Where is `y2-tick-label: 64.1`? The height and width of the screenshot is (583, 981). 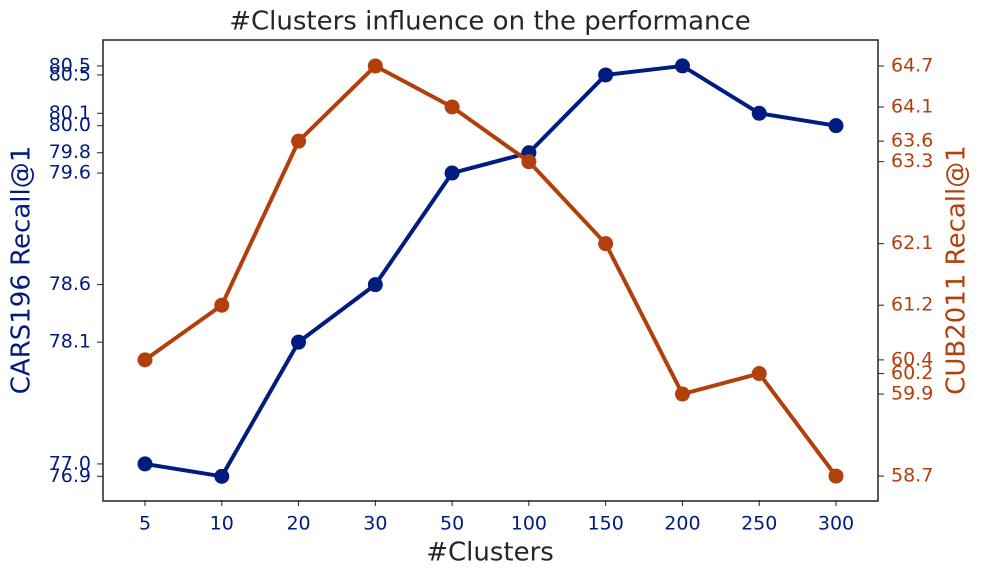
y2-tick-label: 64.1 is located at coordinates (912, 106).